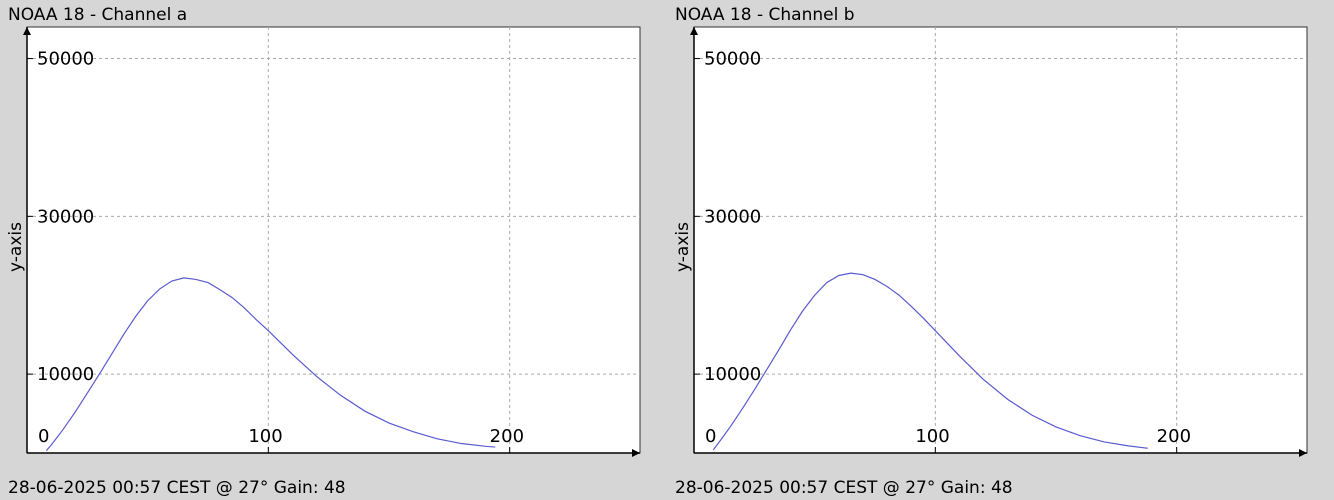 The height and width of the screenshot is (500, 1334). I want to click on chart-title: NOAA 18 - Channel b, so click(765, 15).